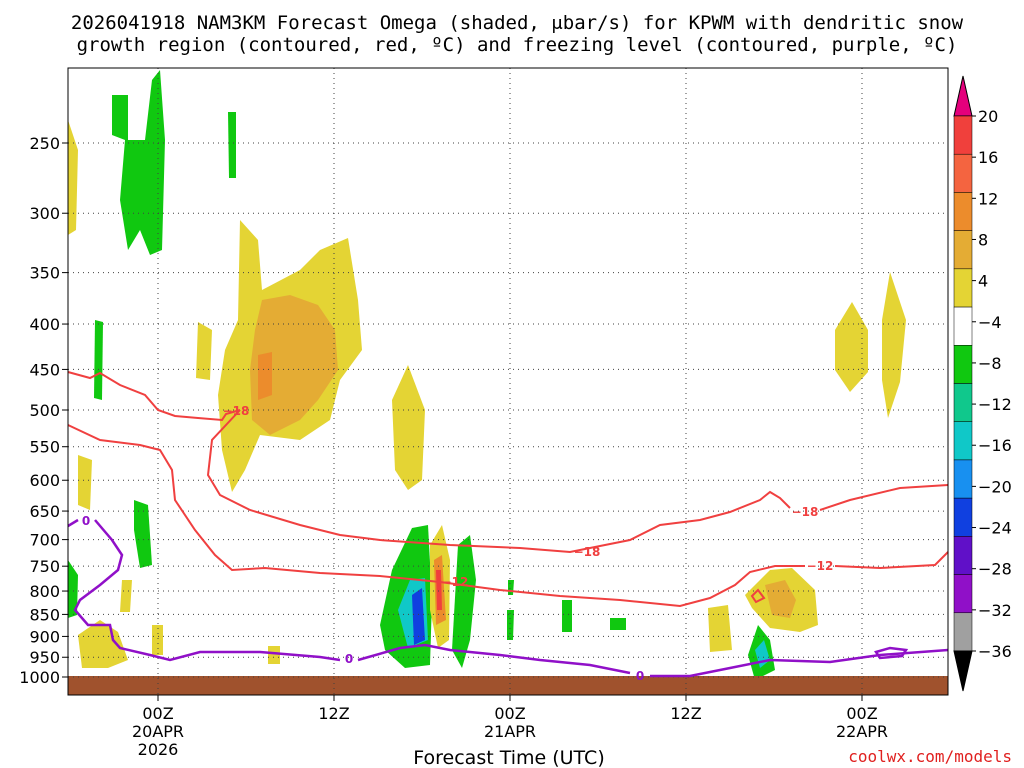 The width and height of the screenshot is (1024, 768). I want to click on omega-shade-yellow-left3, so click(103, 644).